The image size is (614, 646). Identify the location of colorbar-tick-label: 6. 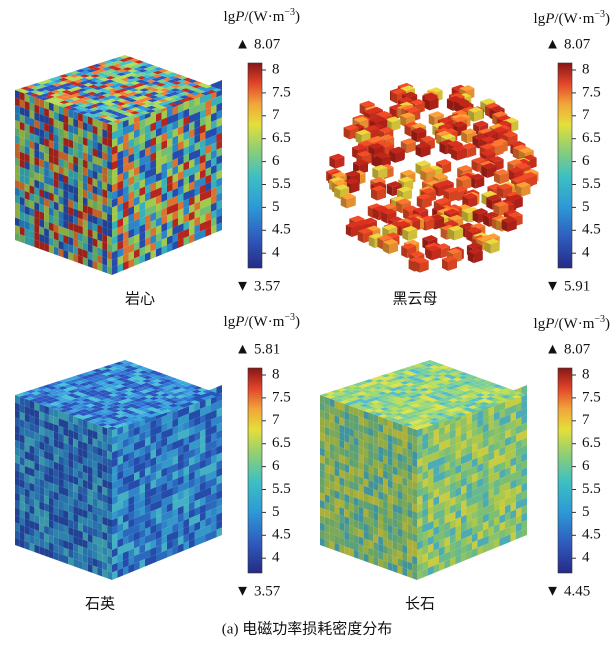
(276, 161).